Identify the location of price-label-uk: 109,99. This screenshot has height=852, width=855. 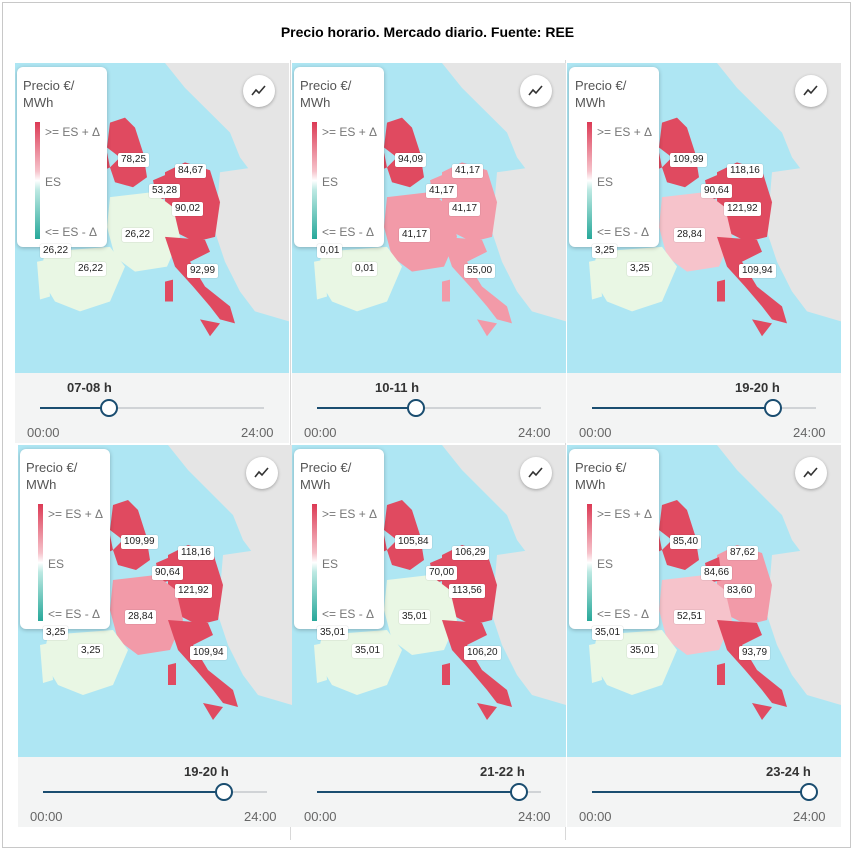
(139, 542).